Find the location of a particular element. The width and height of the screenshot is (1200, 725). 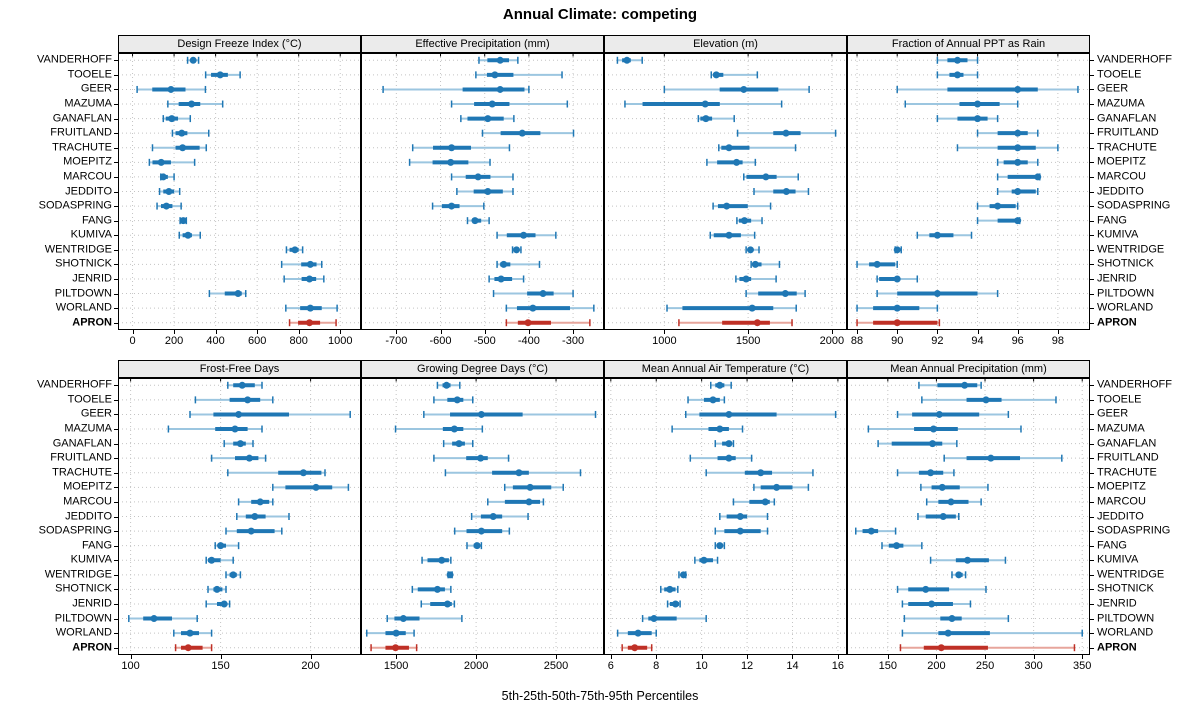

panel-plot is located at coordinates (968, 516).